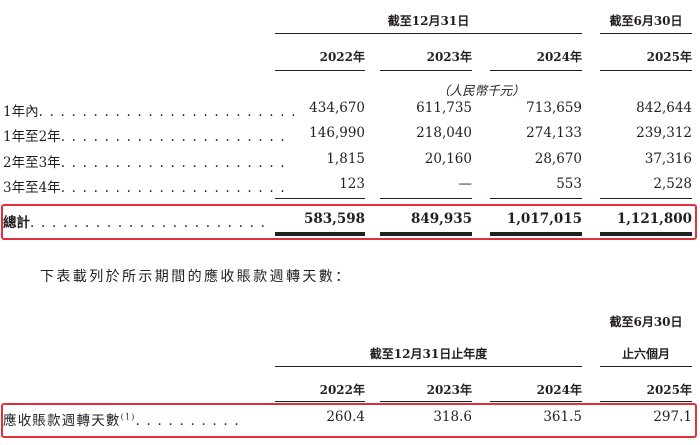 The image size is (700, 445). What do you see at coordinates (128, 417) in the screenshot?
I see `footnote-marker: (1)` at bounding box center [128, 417].